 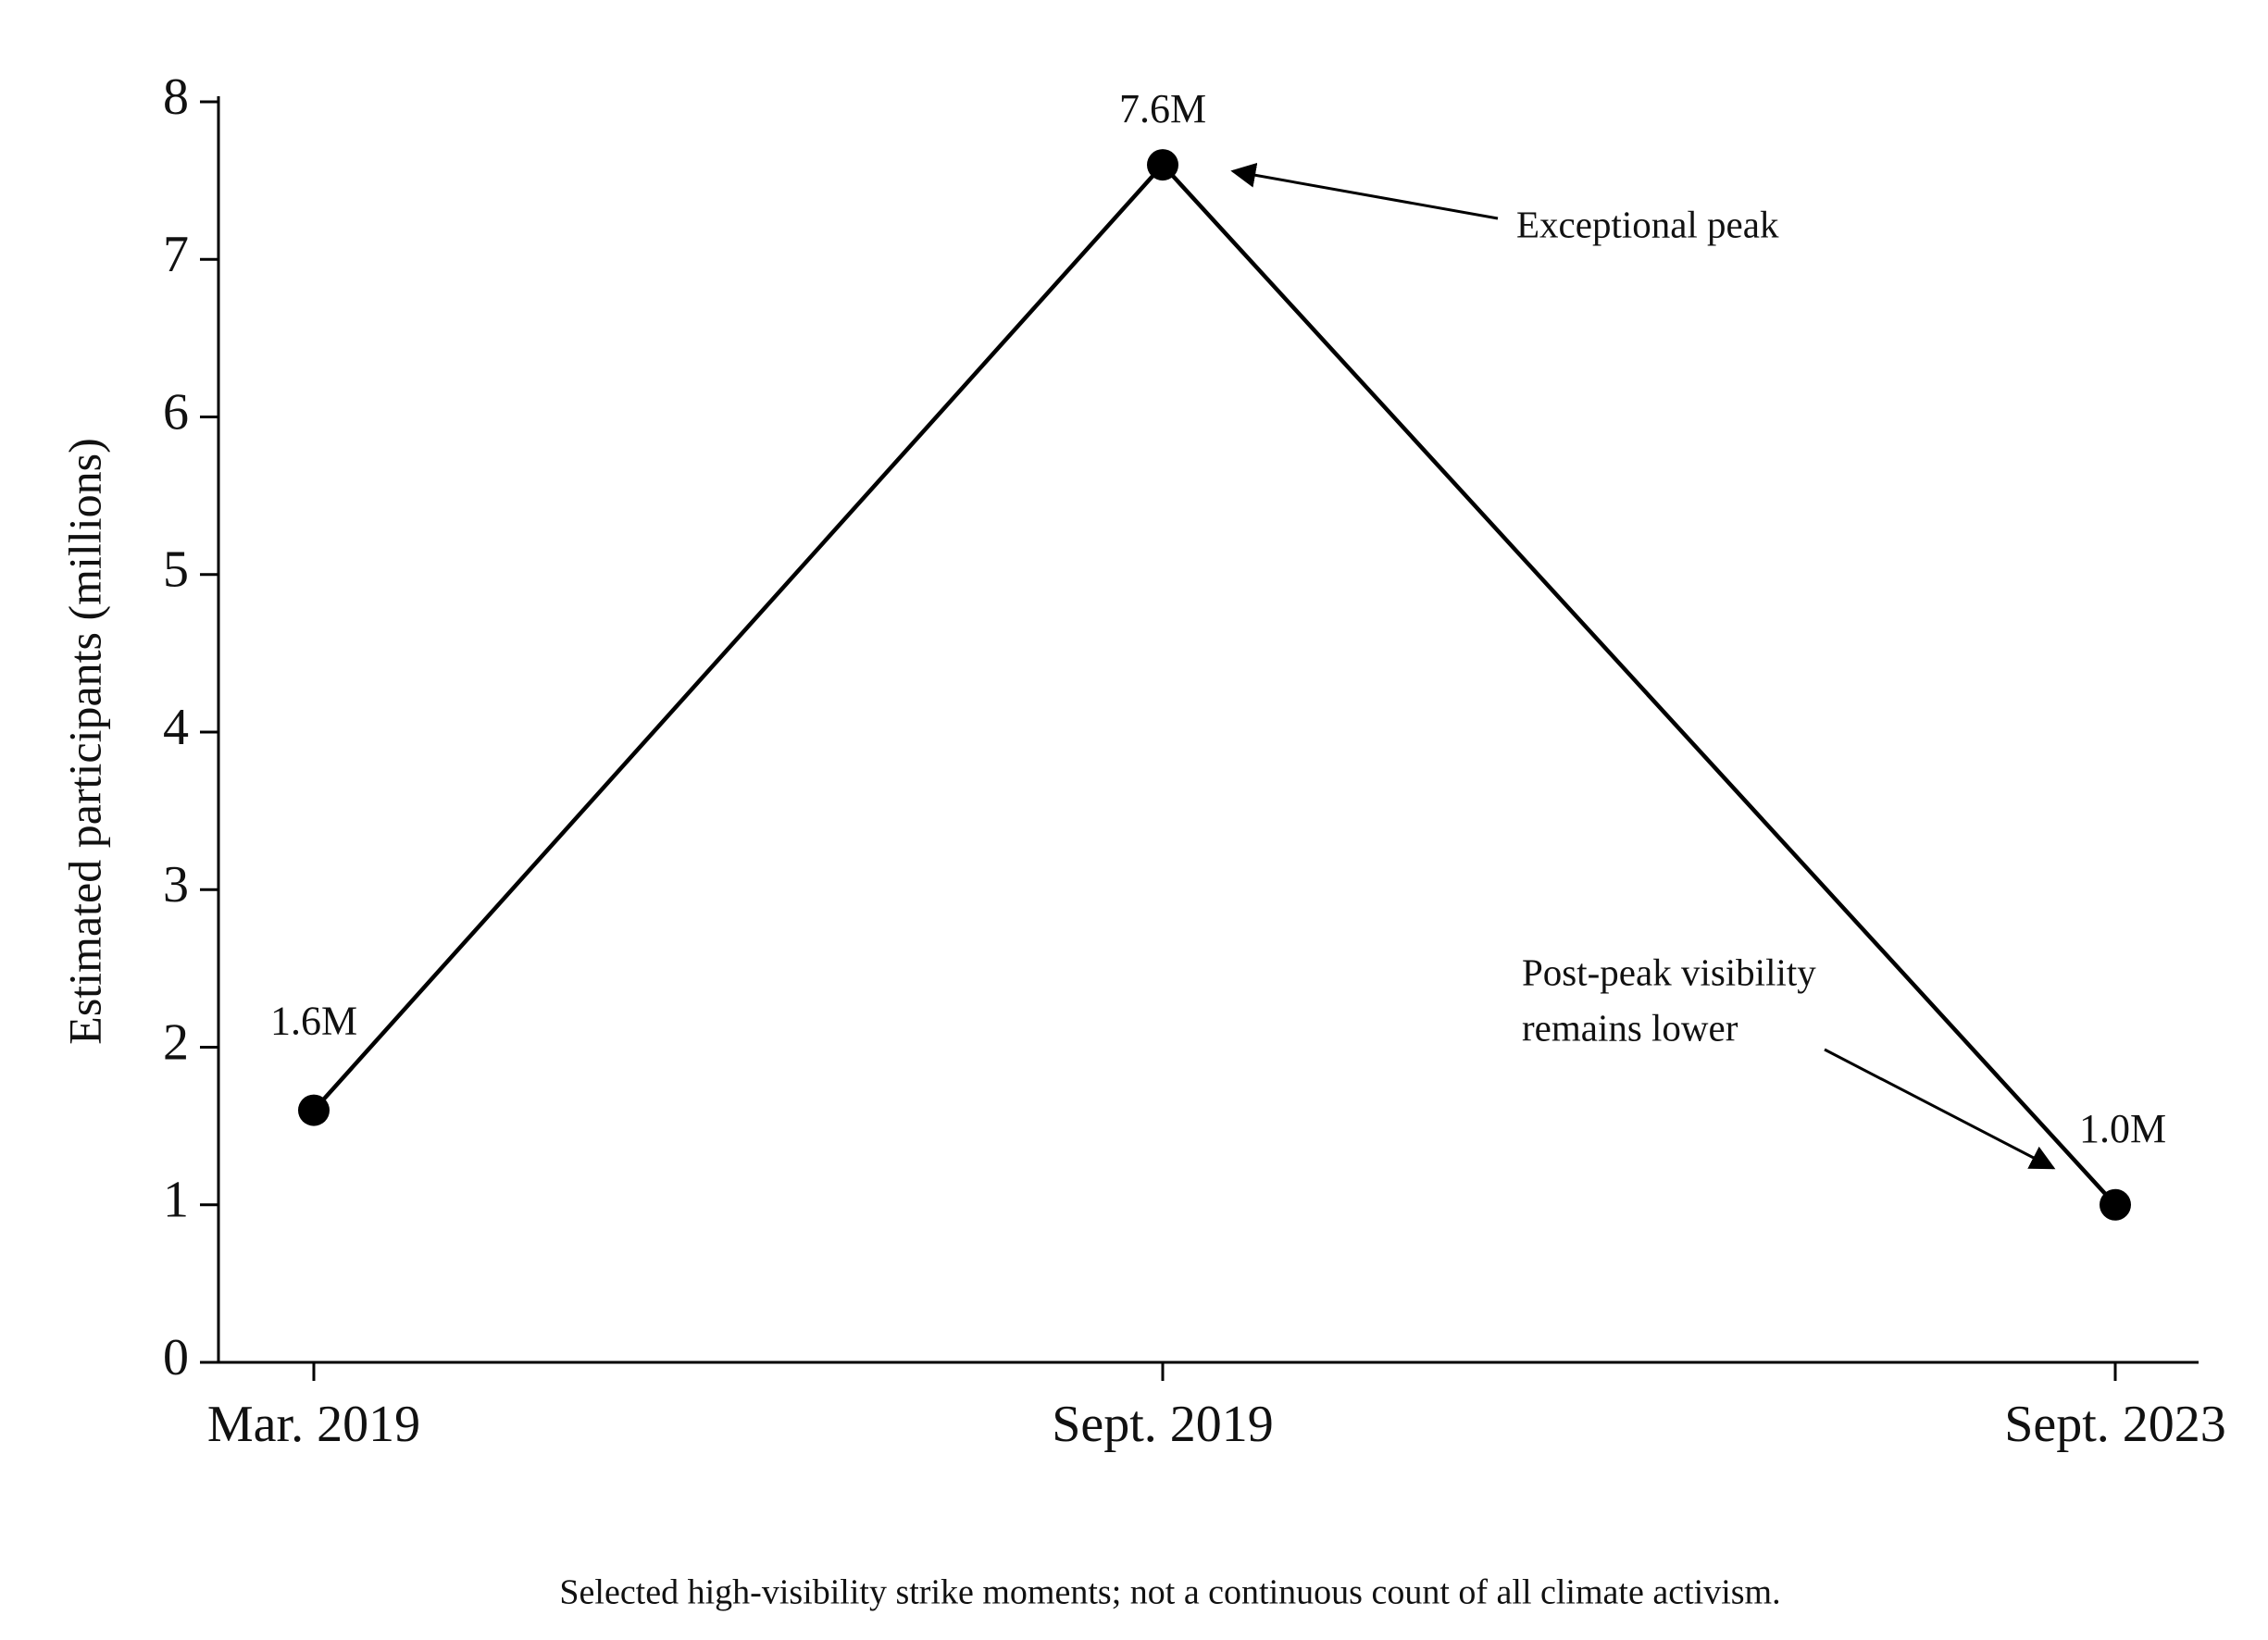 I want to click on y-tick-label: 0, so click(x=176, y=1357).